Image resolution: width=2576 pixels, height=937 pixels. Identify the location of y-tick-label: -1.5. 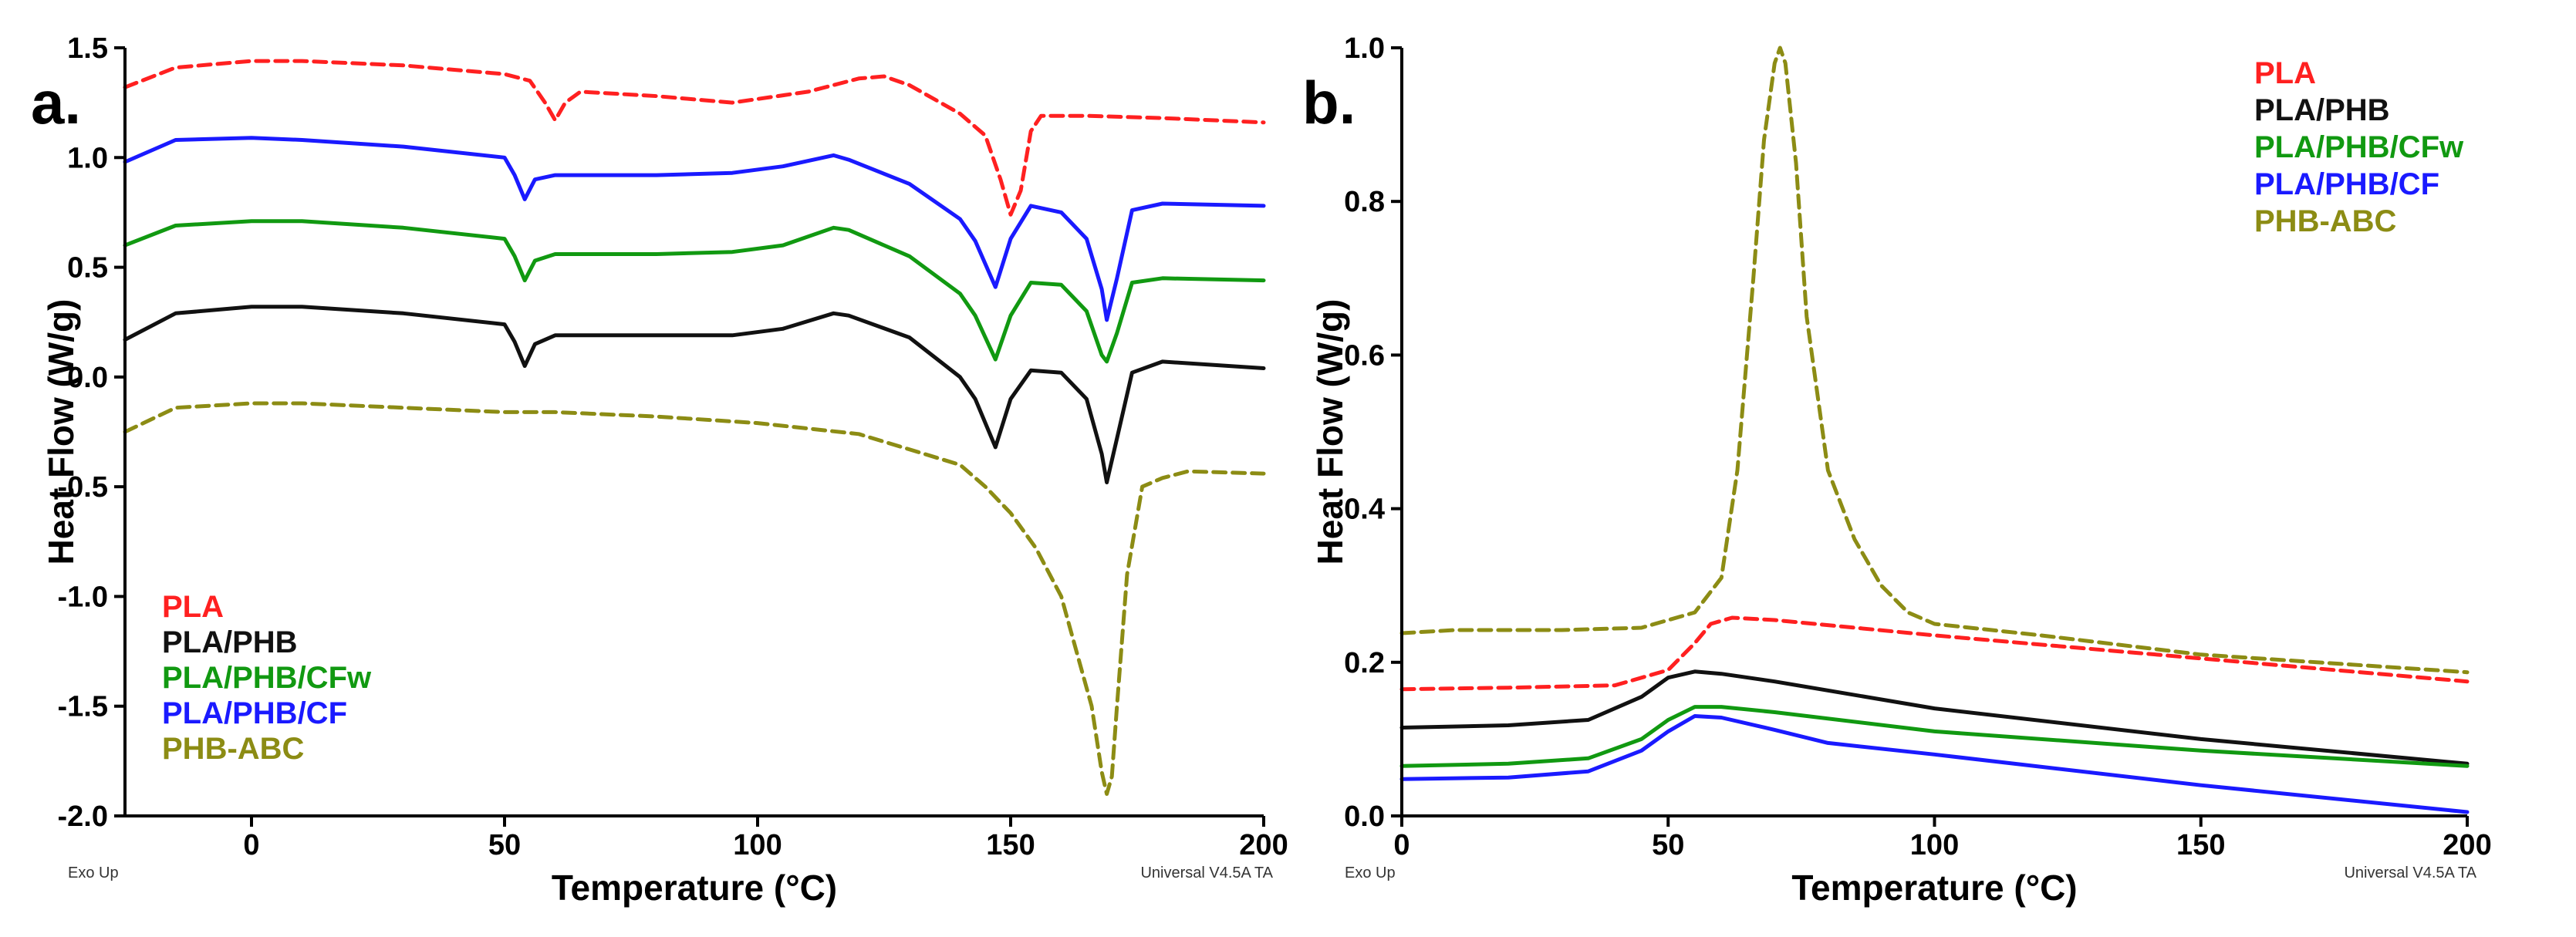
(83, 707).